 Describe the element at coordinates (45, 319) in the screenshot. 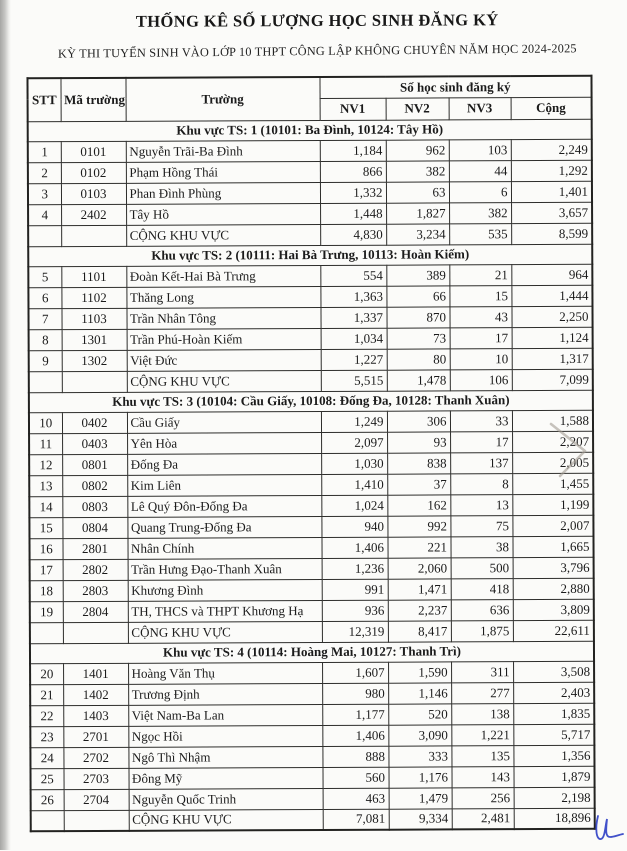

I see `row-stt: 7` at that location.